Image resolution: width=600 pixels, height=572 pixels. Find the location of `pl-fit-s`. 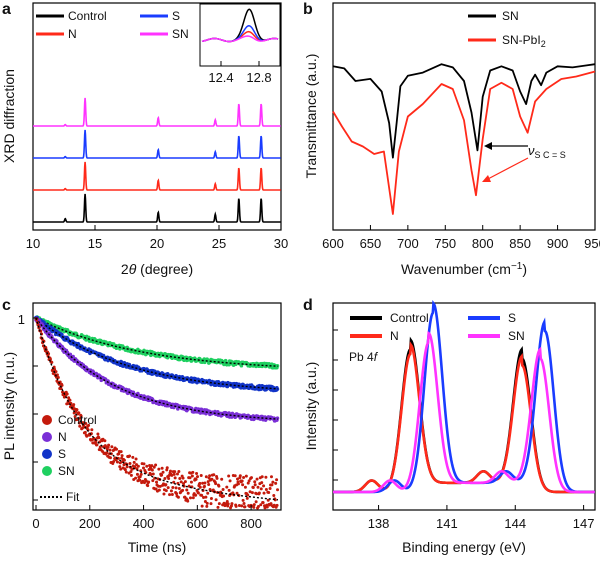

pl-fit-s is located at coordinates (157, 353).